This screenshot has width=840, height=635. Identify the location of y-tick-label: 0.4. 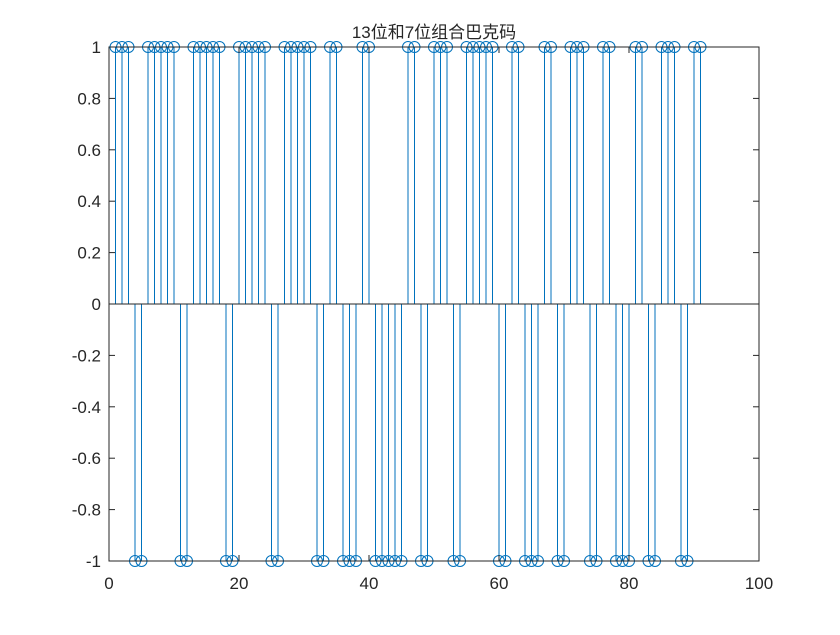
(89, 201).